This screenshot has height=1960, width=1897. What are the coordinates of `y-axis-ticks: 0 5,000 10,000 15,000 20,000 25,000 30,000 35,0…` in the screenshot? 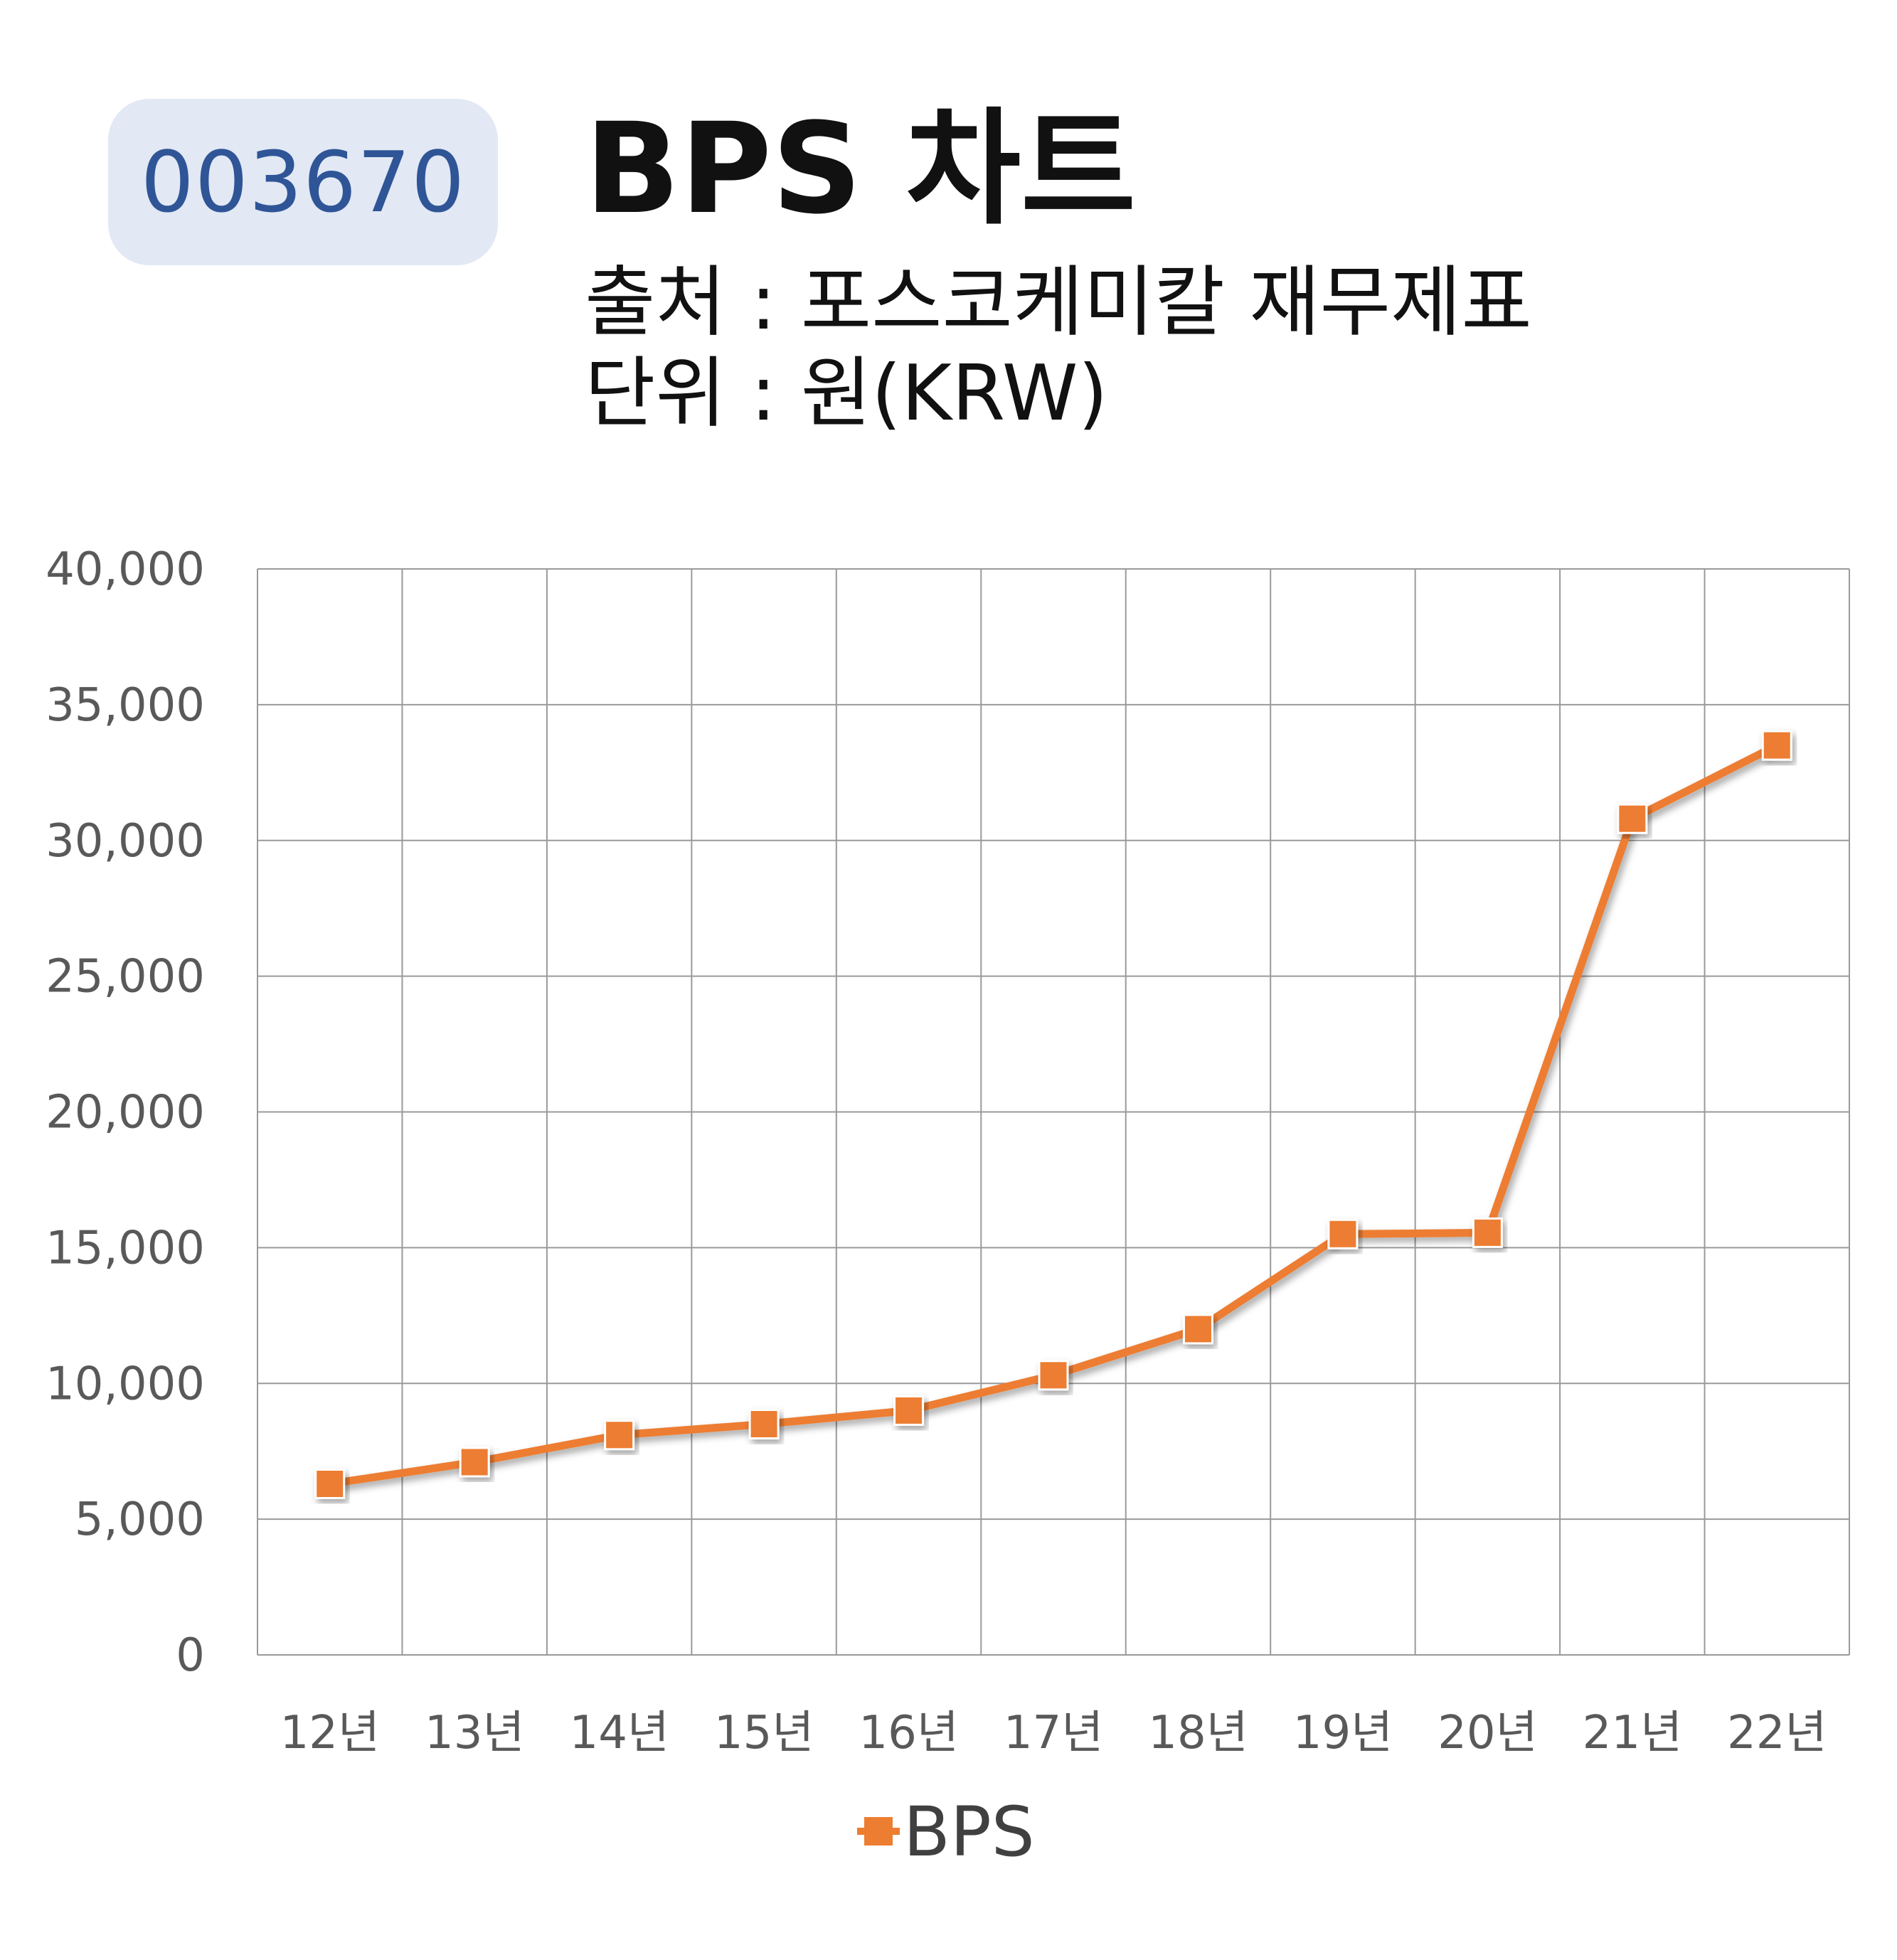 It's located at (126, 1112).